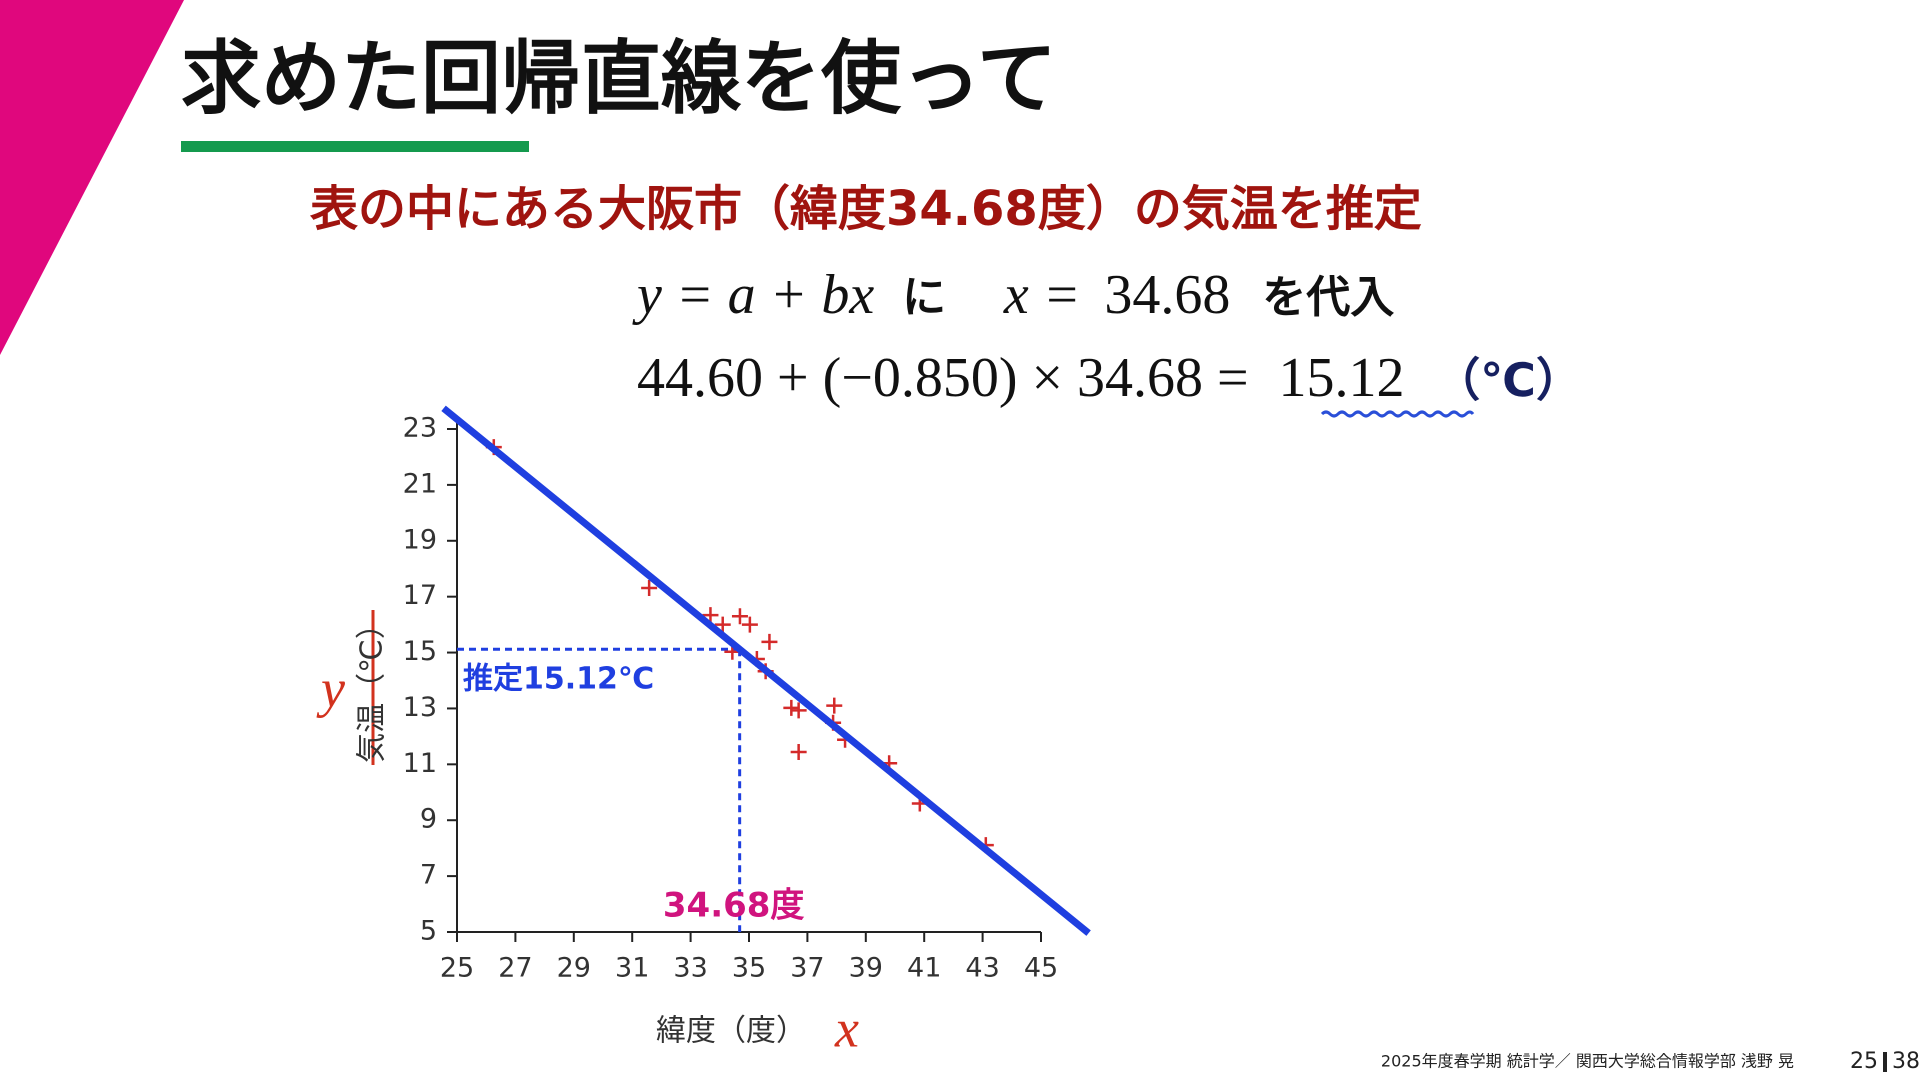 Image resolution: width=1920 pixels, height=1080 pixels. Describe the element at coordinates (1864, 1061) in the screenshot. I see `page-number: 25` at that location.